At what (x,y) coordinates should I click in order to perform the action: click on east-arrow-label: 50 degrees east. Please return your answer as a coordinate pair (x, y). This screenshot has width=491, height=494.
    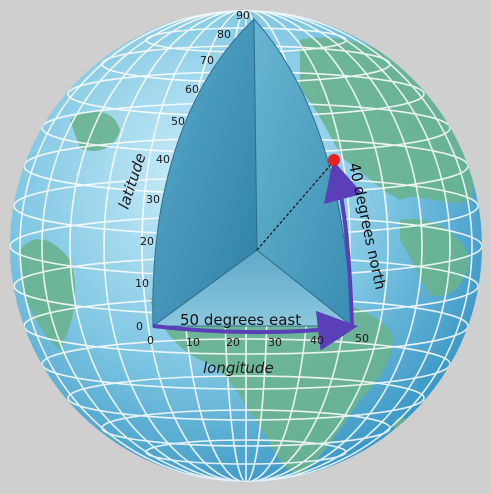
    Looking at the image, I should click on (240, 320).